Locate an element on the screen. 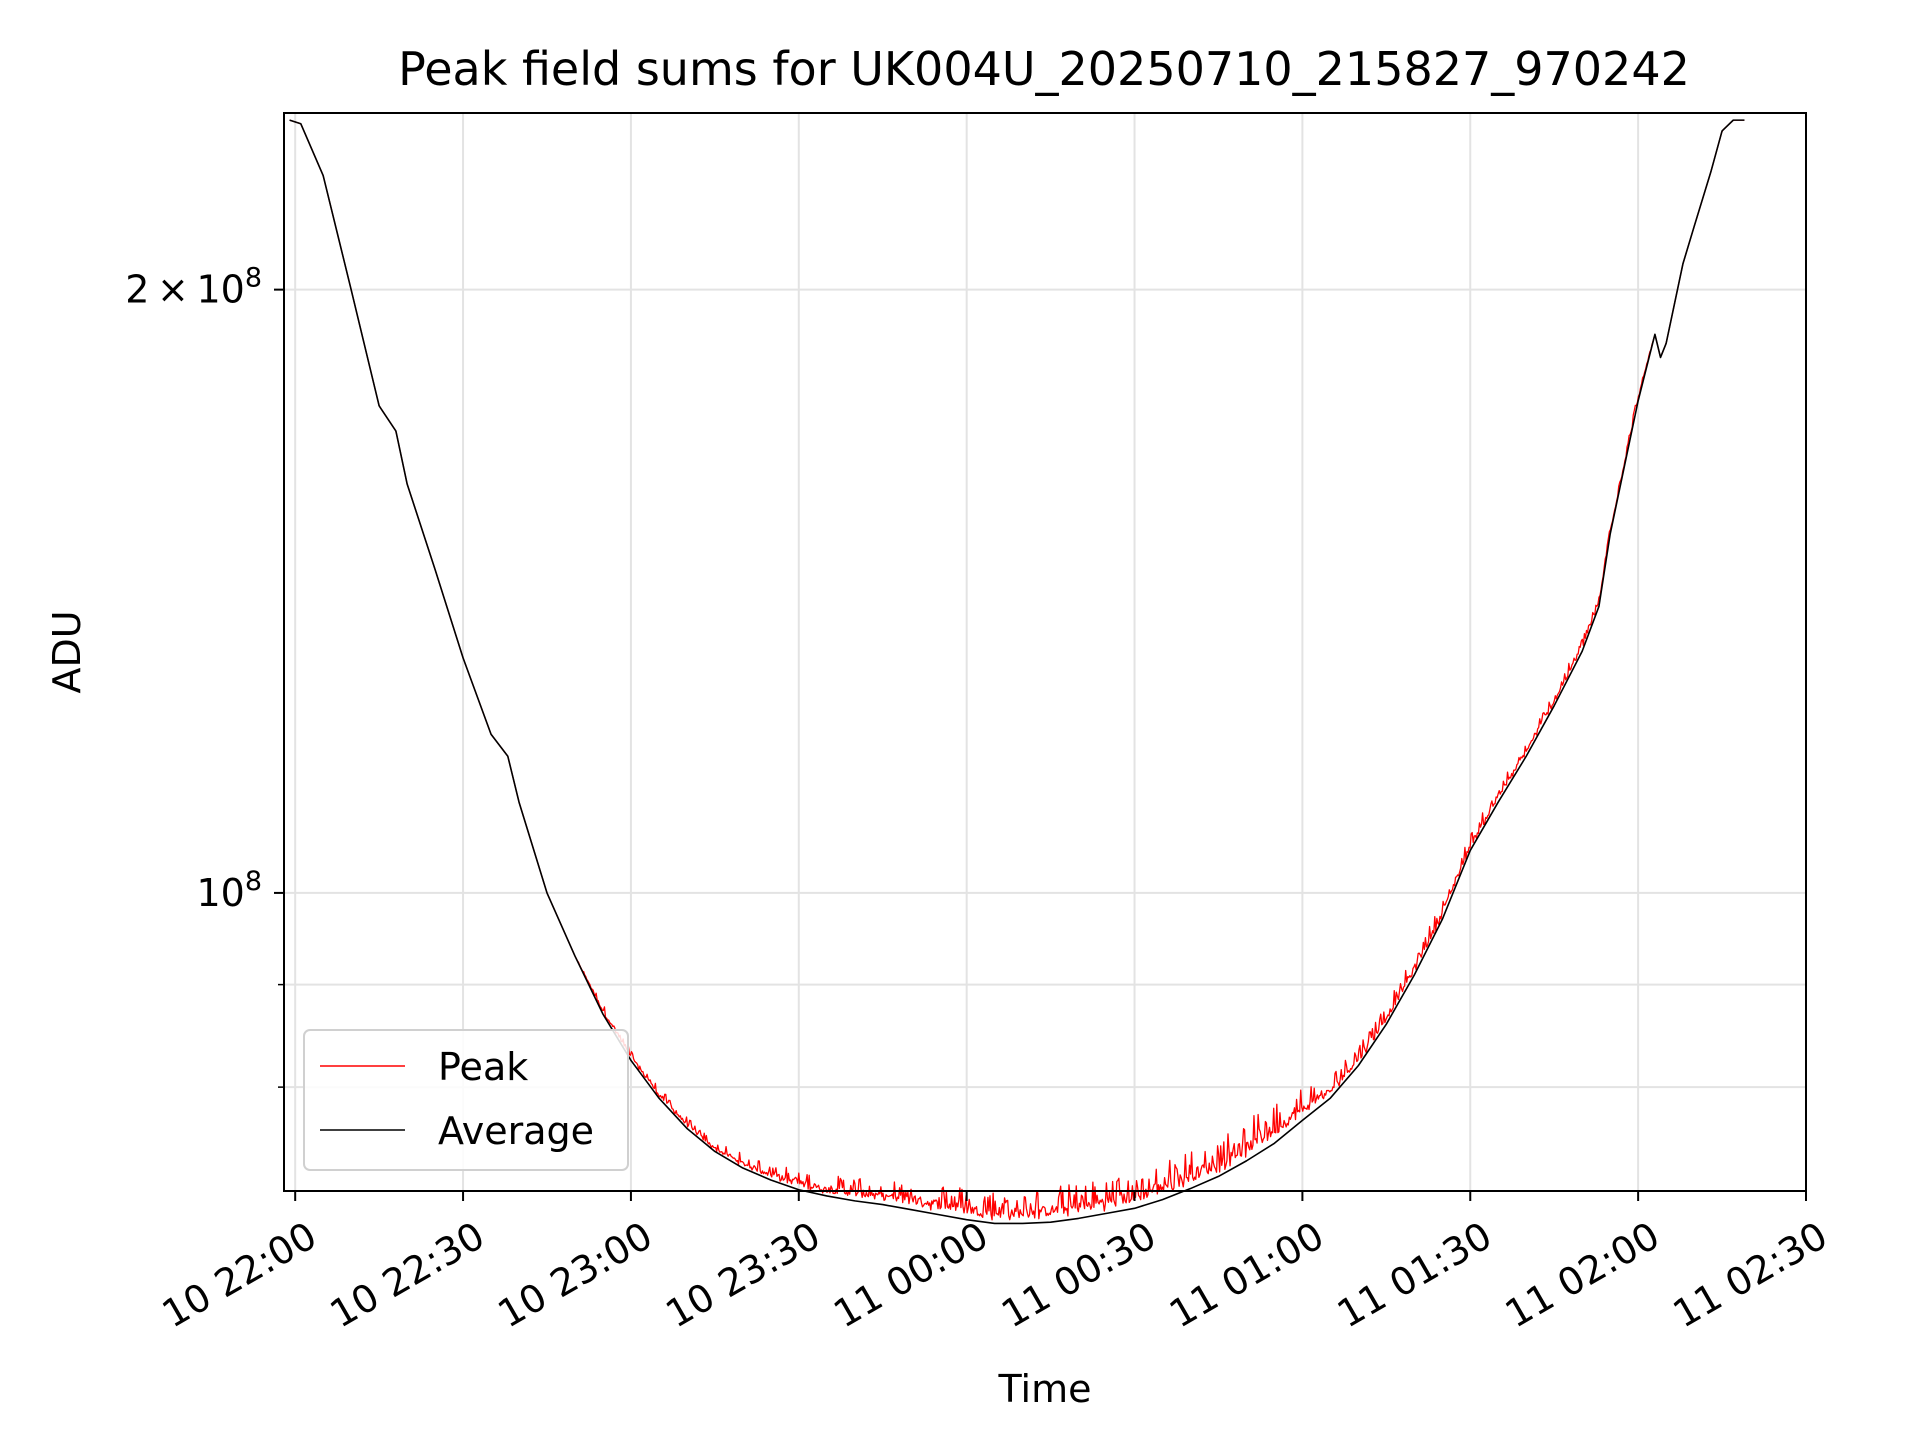 The image size is (1920, 1440). legend: Peak Average is located at coordinates (466, 1100).